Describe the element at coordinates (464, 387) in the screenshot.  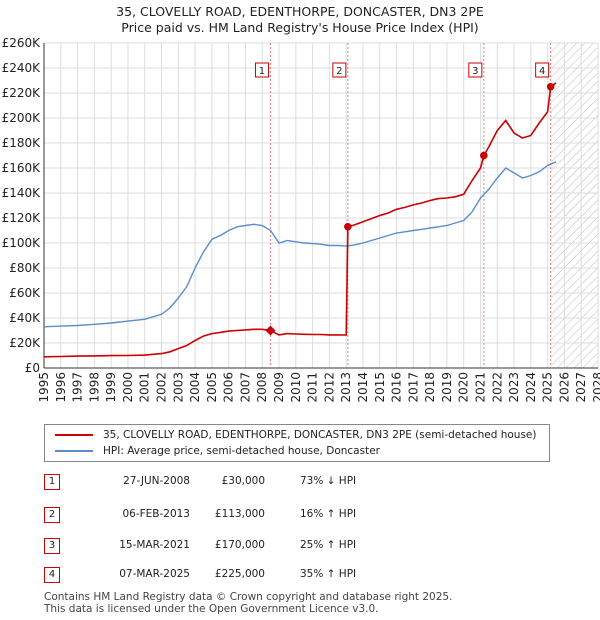
I see `x-tick-label: 2020` at that location.